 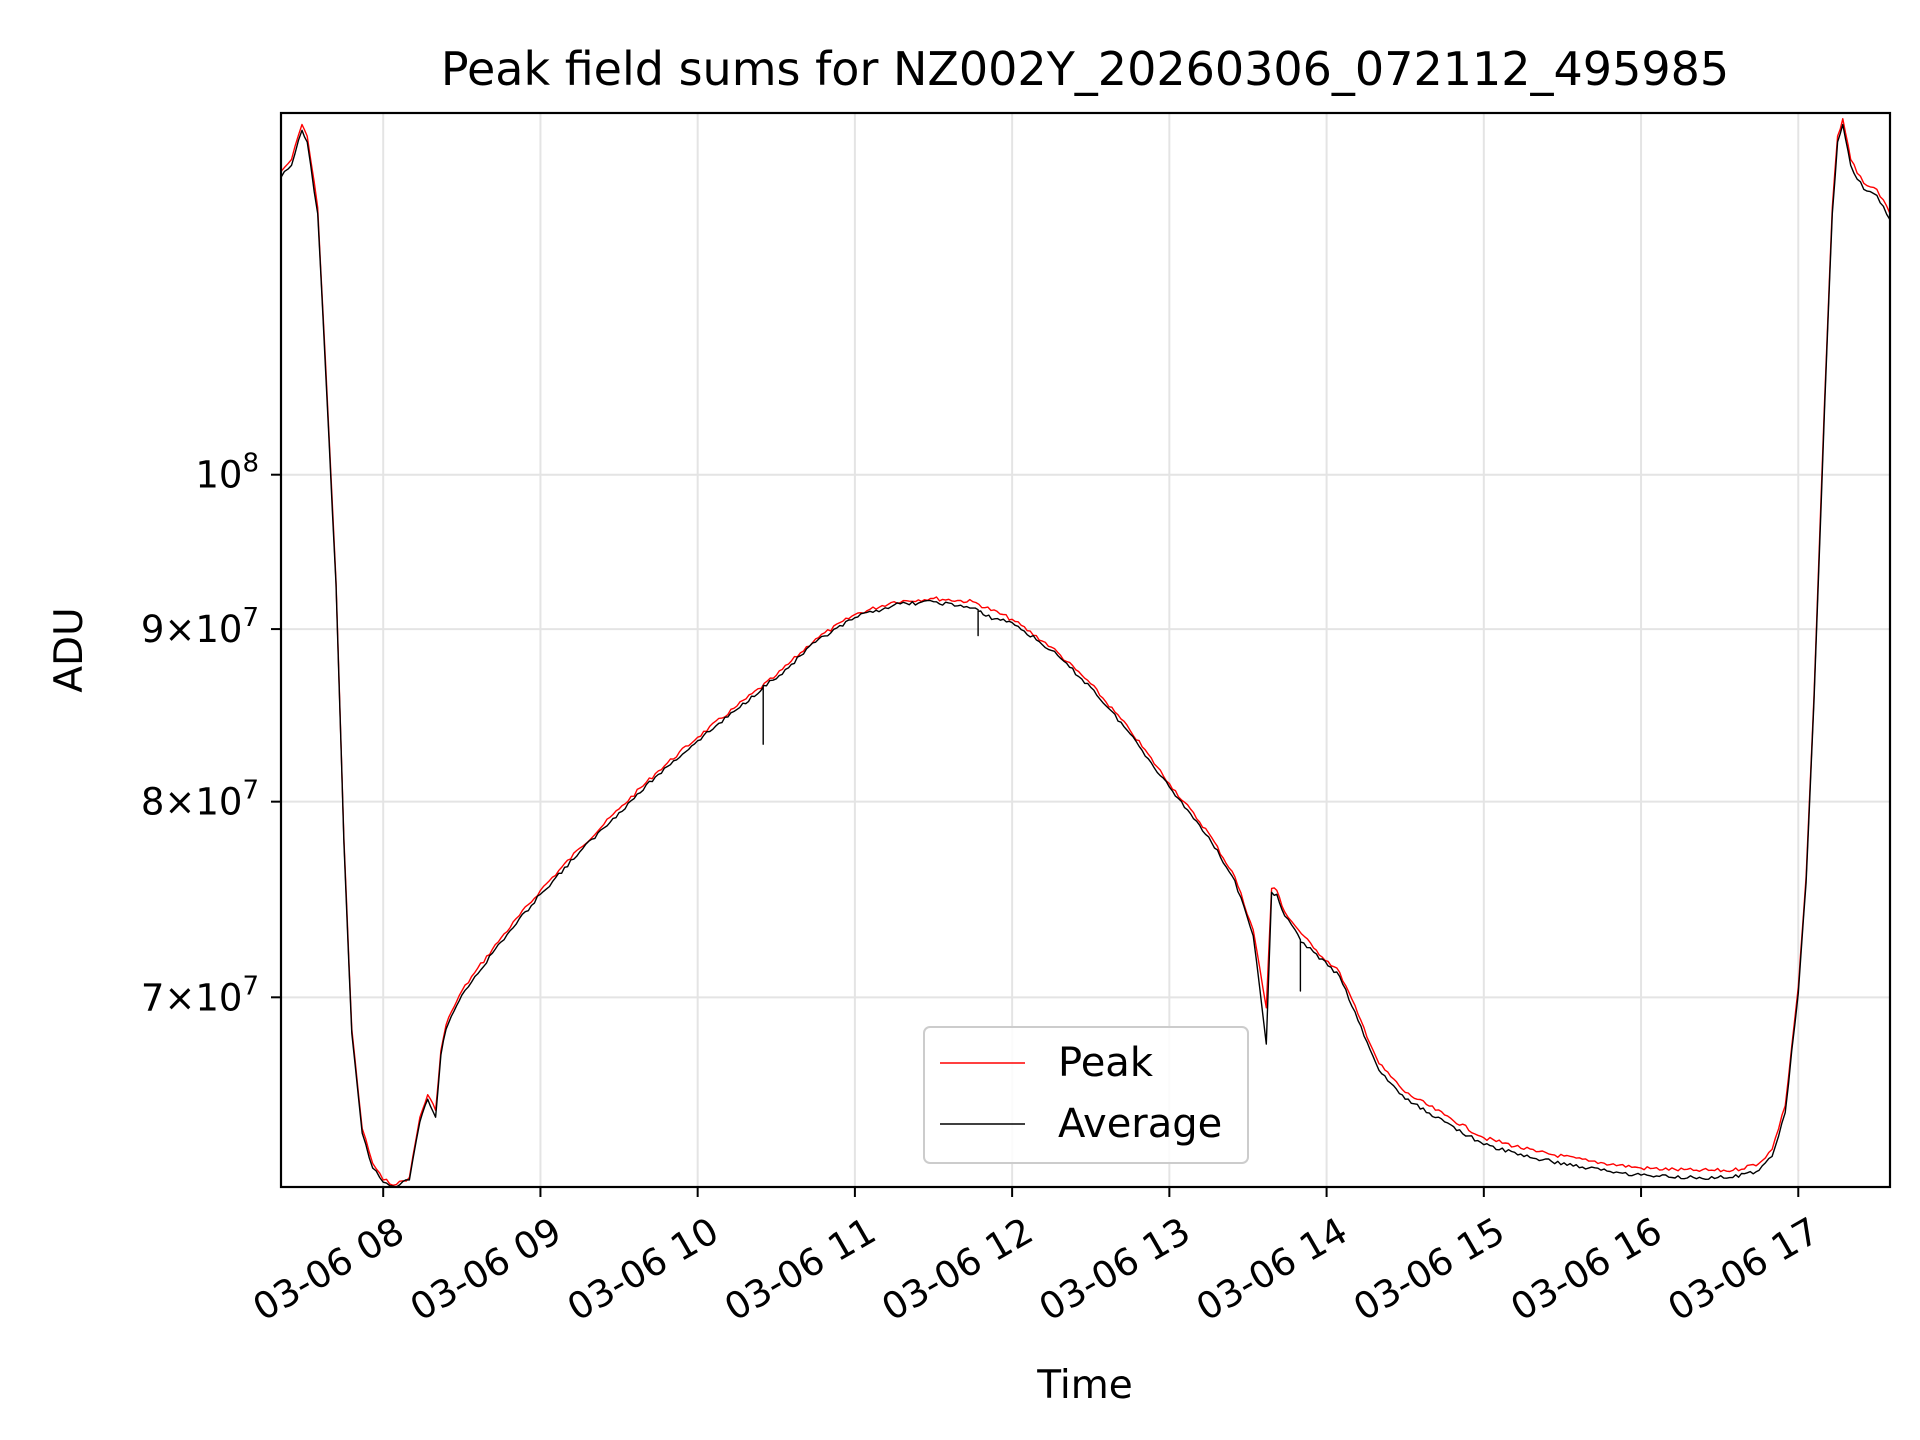 I want to click on y-tick-label: 8×107, so click(x=200, y=800).